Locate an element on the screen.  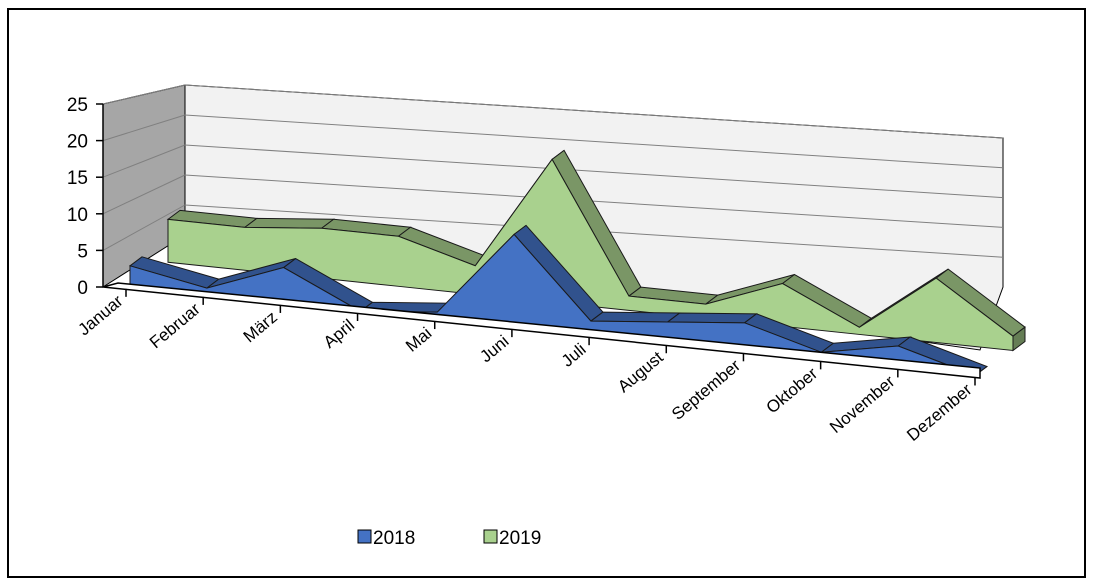
y-tick-label: 10 is located at coordinates (77, 215).